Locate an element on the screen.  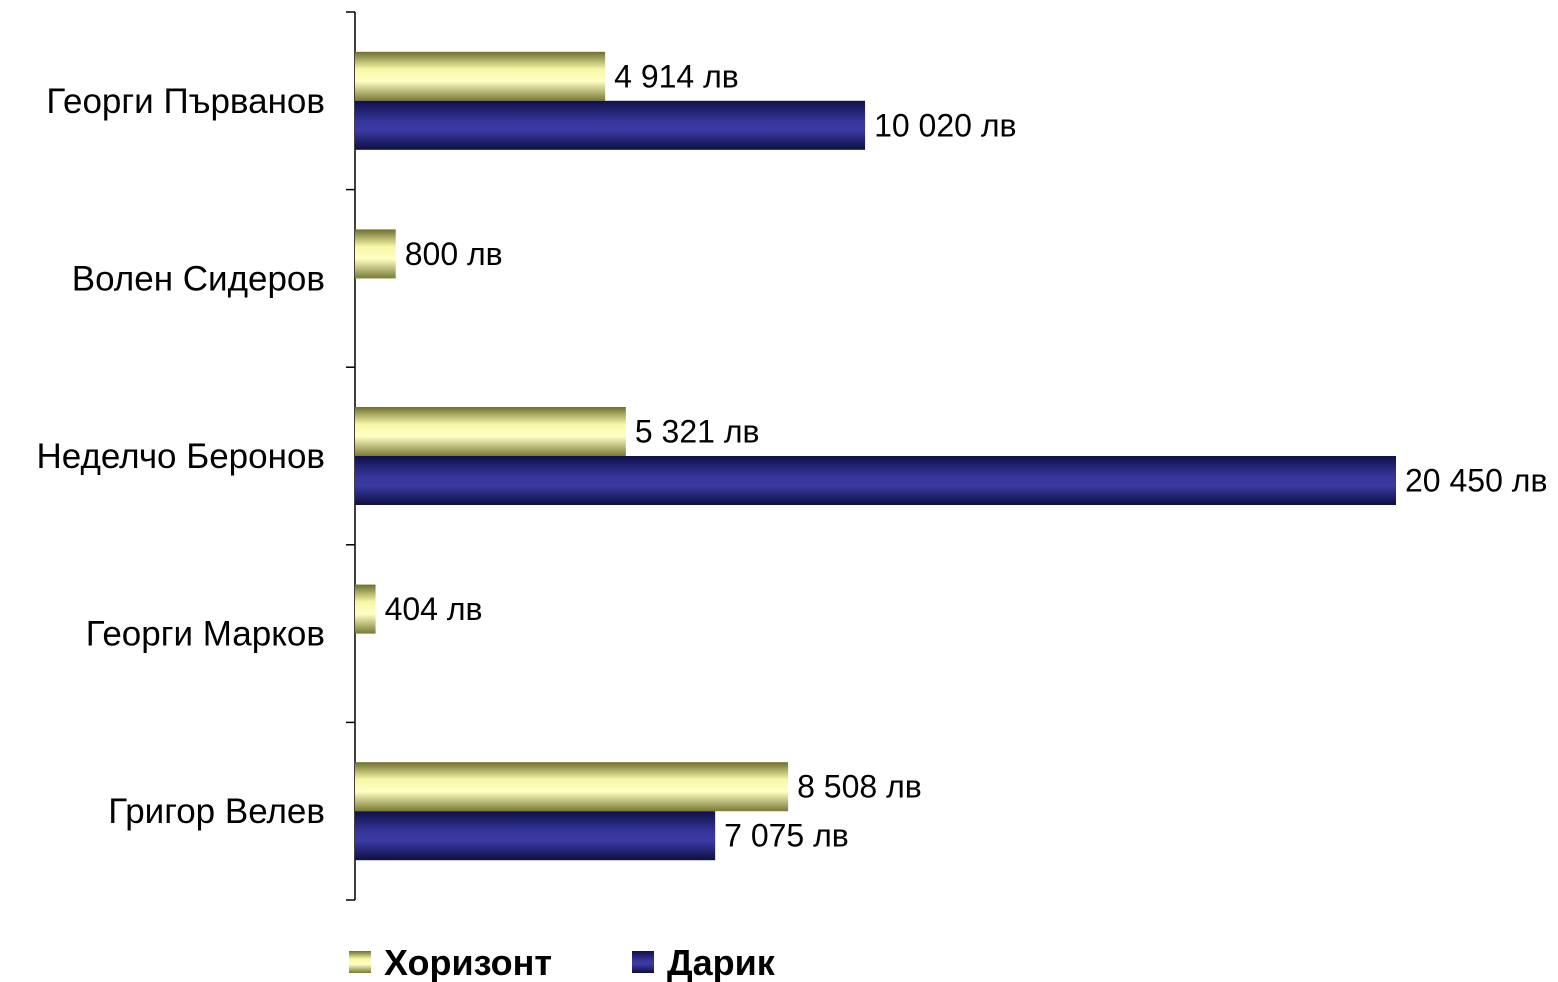
legend-swatch-darik is located at coordinates (643, 962).